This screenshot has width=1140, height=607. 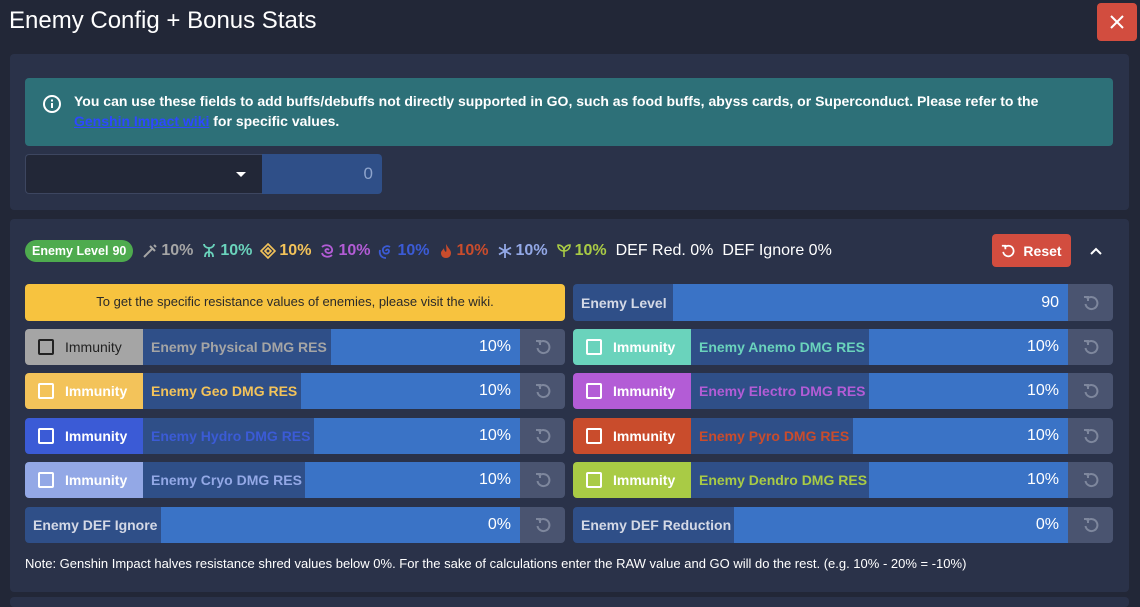 I want to click on cryo-immunity-toggle: Immunity, so click(x=84, y=480).